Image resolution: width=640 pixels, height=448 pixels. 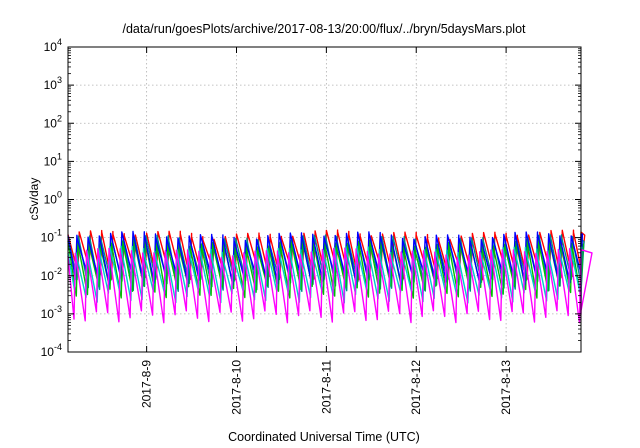 What do you see at coordinates (51, 274) in the screenshot?
I see `y-tick-label: 10⁻²` at bounding box center [51, 274].